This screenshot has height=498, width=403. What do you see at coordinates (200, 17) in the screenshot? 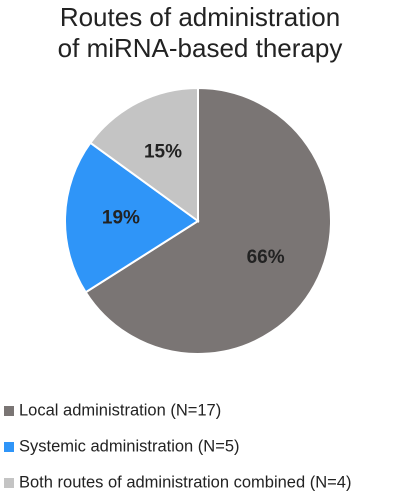
I see `chart-title: Routes of administration` at bounding box center [200, 17].